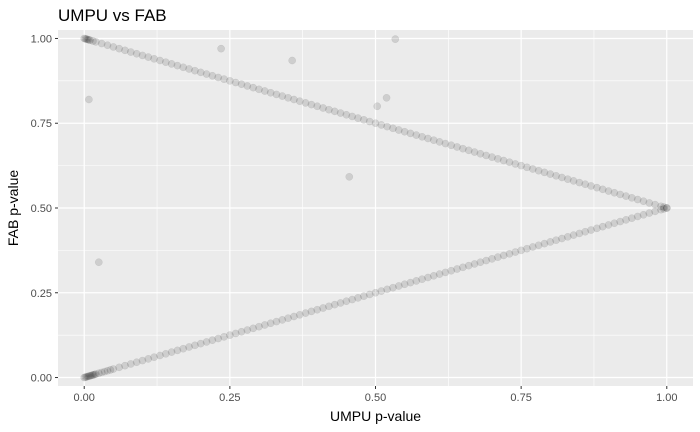 This screenshot has height=432, width=700. What do you see at coordinates (41, 39) in the screenshot?
I see `y-tick-label: 1.00` at bounding box center [41, 39].